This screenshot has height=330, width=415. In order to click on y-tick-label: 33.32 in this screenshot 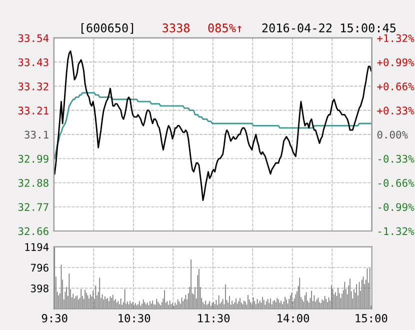, I will do `click(33, 86)`.